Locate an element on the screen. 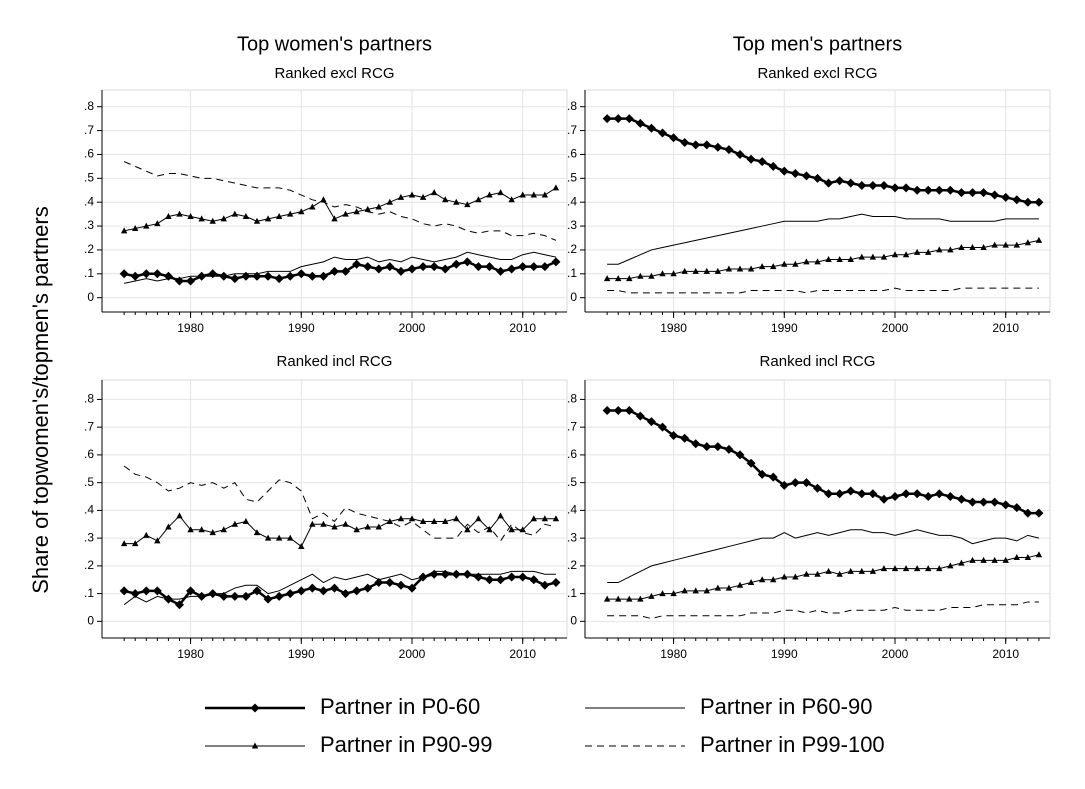 This screenshot has height=789, width=1085. x-tick-label: 1990 is located at coordinates (301, 654).